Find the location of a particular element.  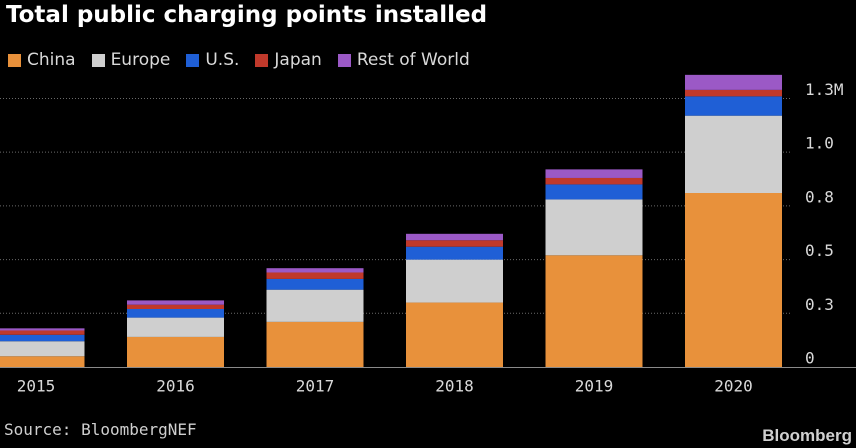

bar-2018-china is located at coordinates (454, 334).